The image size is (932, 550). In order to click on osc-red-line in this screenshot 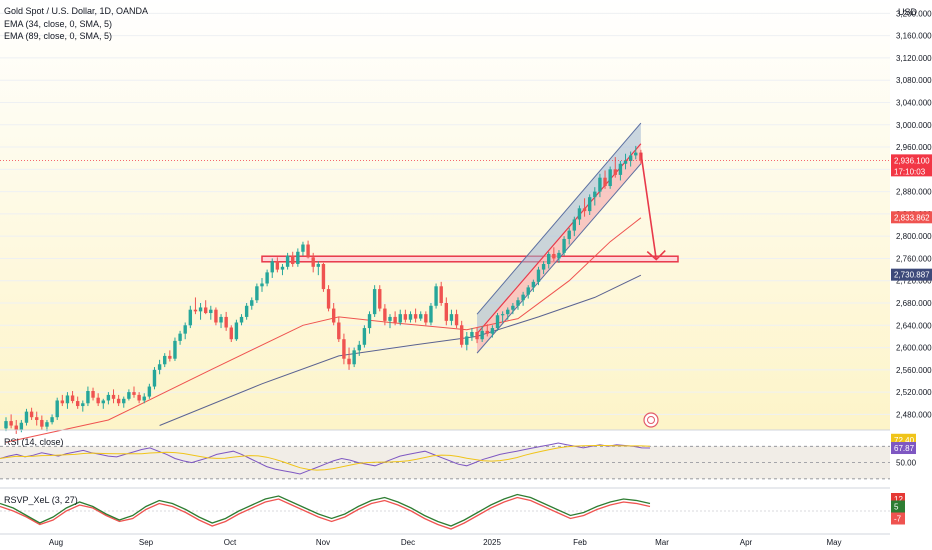, I will do `click(325, 513)`.